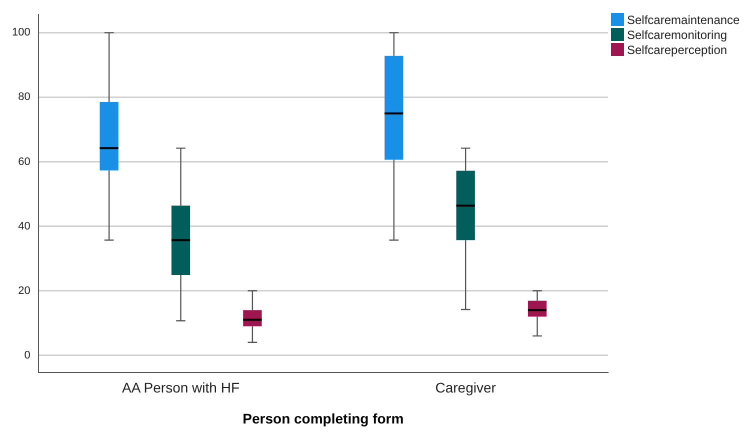 The height and width of the screenshot is (436, 745). Describe the element at coordinates (24, 226) in the screenshot. I see `y-tick-label: 40` at that location.